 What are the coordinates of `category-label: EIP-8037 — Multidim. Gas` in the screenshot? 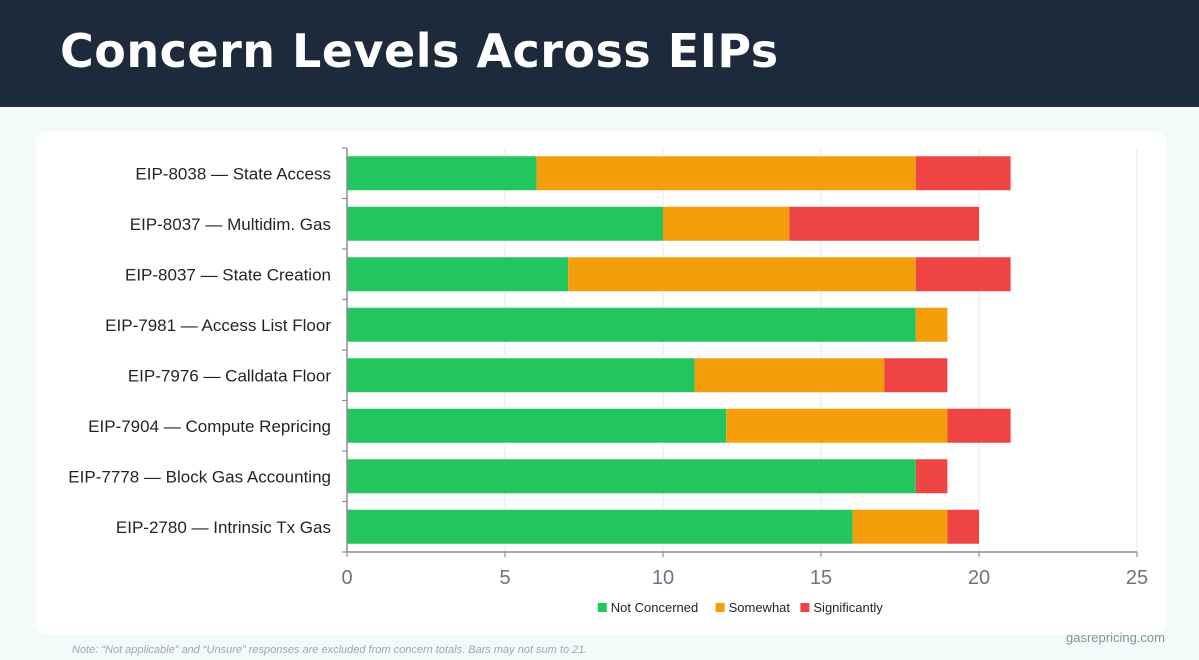 It's located at (230, 224).